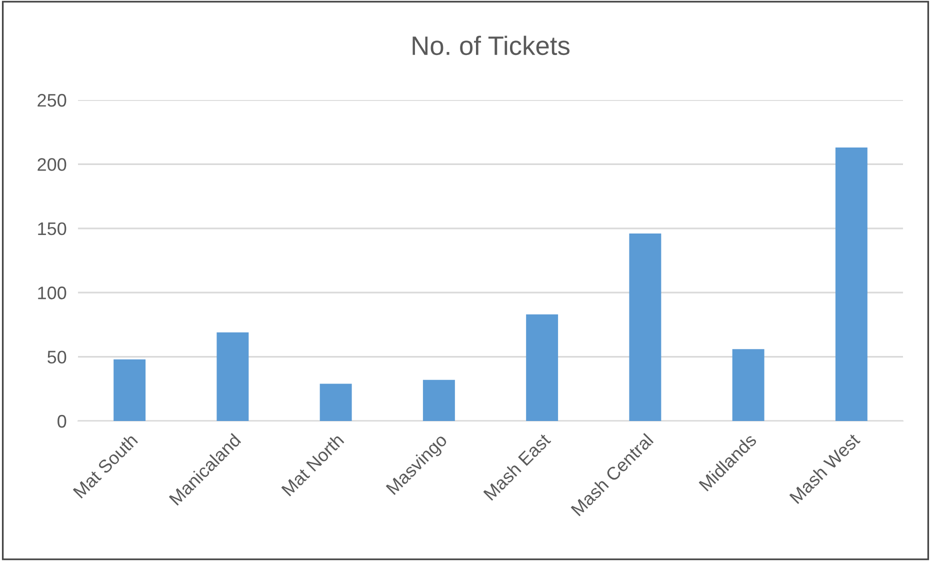 This screenshot has height=561, width=931. I want to click on chart-title: No. of Tickets, so click(491, 46).